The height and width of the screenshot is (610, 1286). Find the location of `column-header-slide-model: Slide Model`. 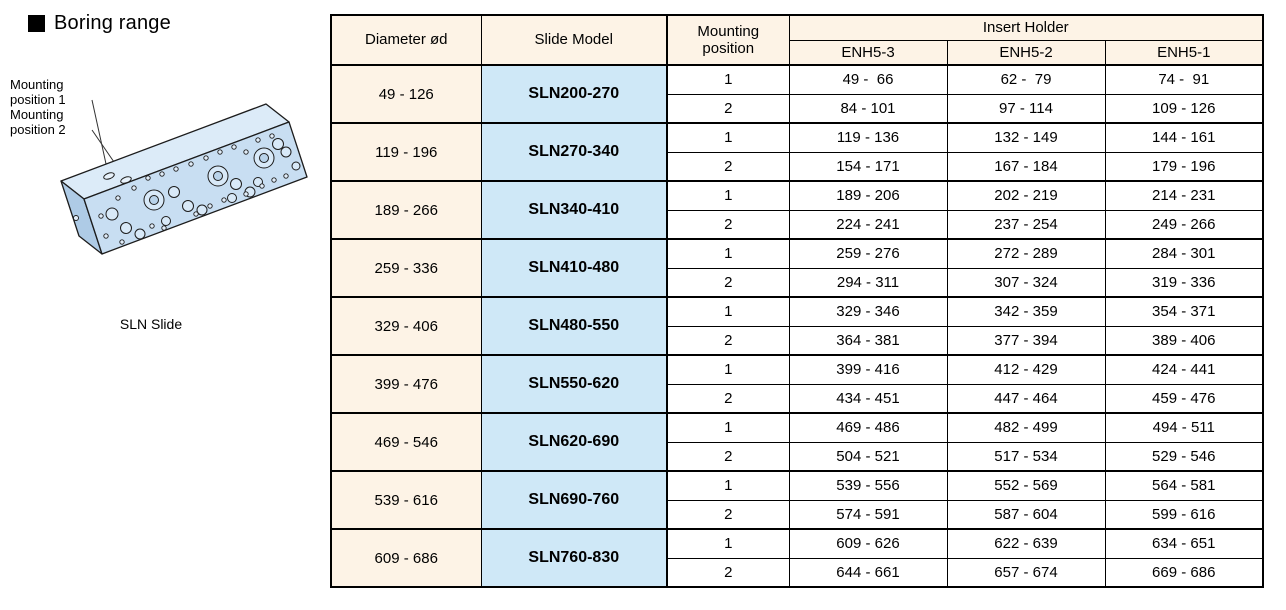

column-header-slide-model: Slide Model is located at coordinates (574, 40).